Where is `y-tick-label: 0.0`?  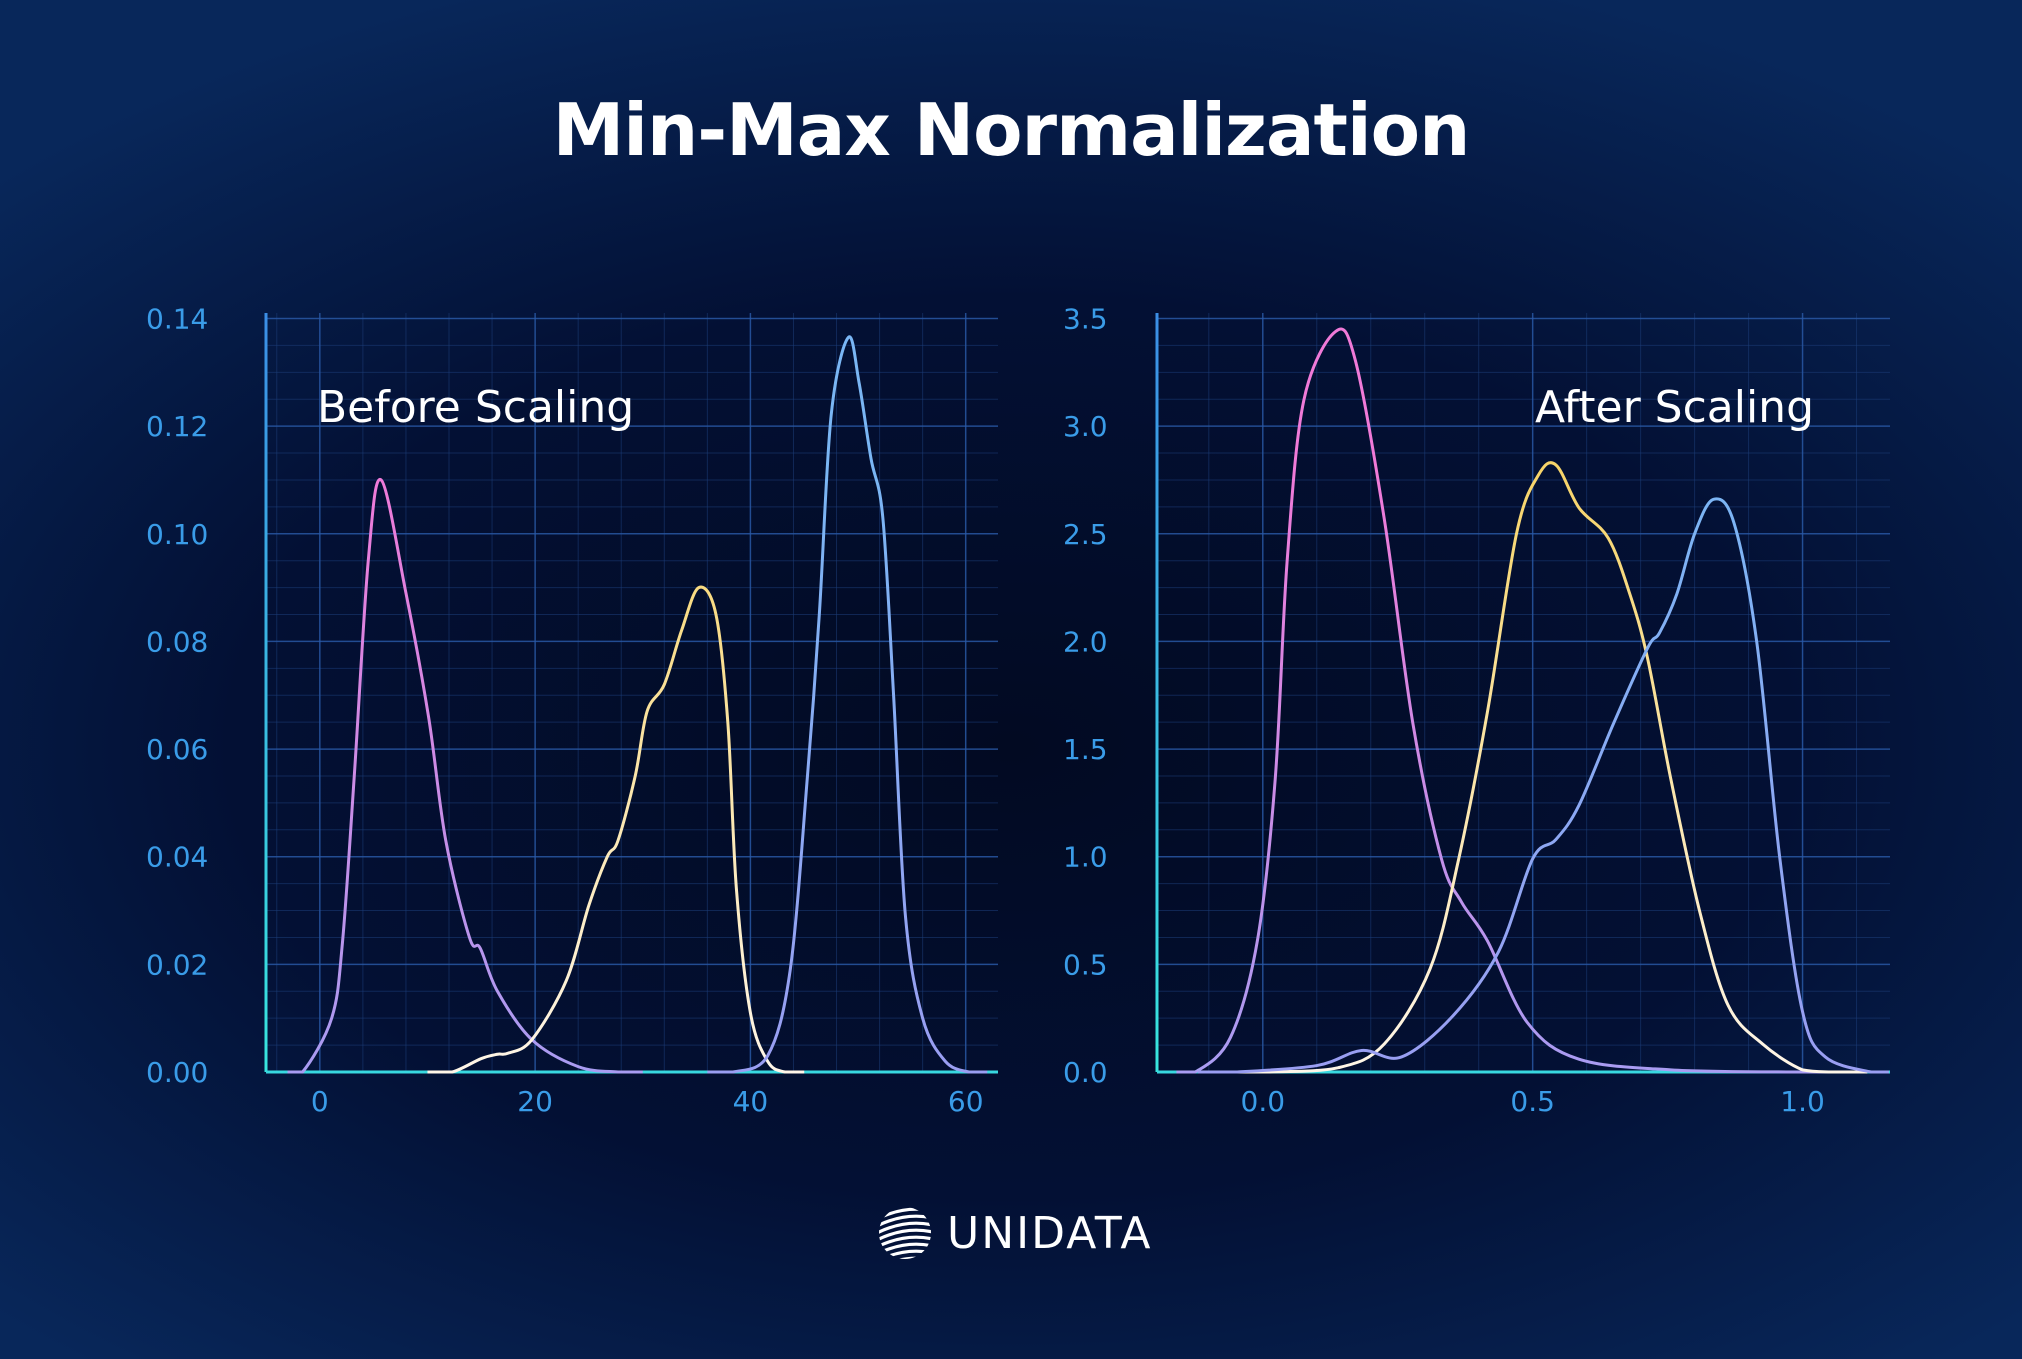 y-tick-label: 0.0 is located at coordinates (1085, 1072).